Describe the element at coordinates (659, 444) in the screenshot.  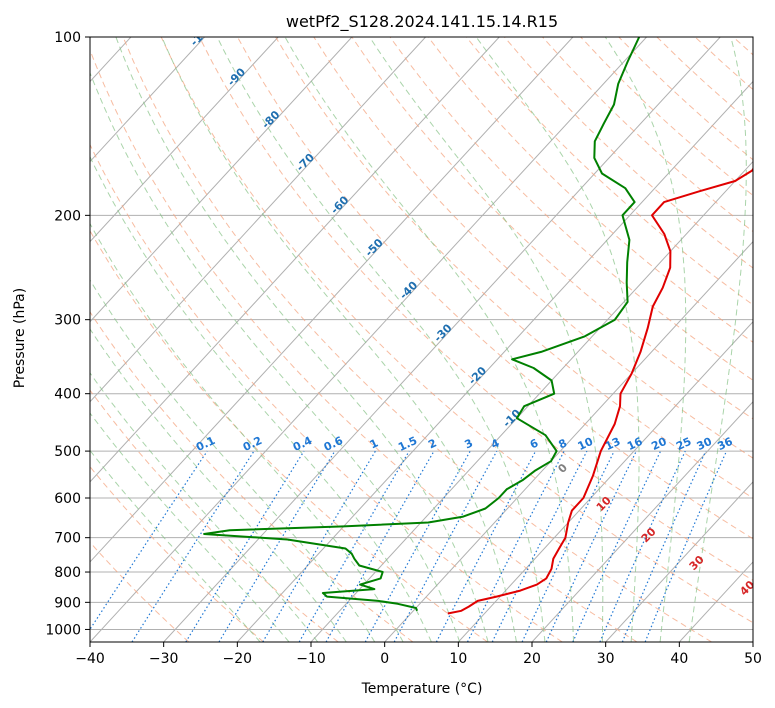
I see `mixing-ratio-label: 20` at that location.